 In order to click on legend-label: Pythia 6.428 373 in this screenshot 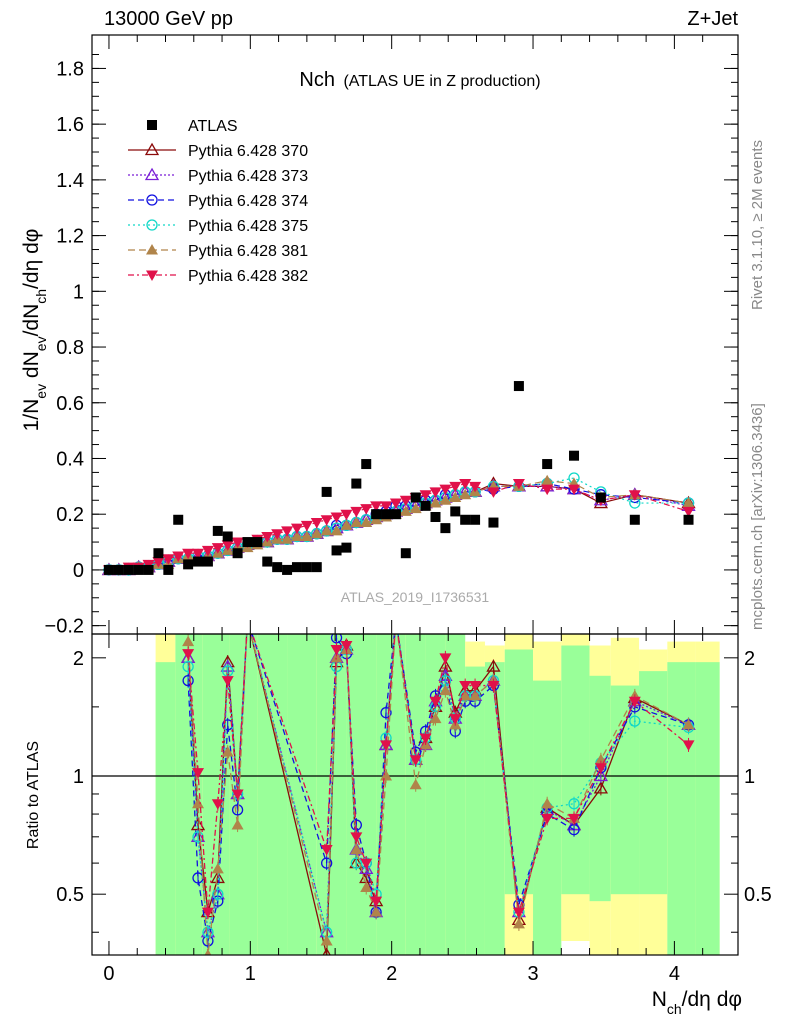, I will do `click(248, 176)`.